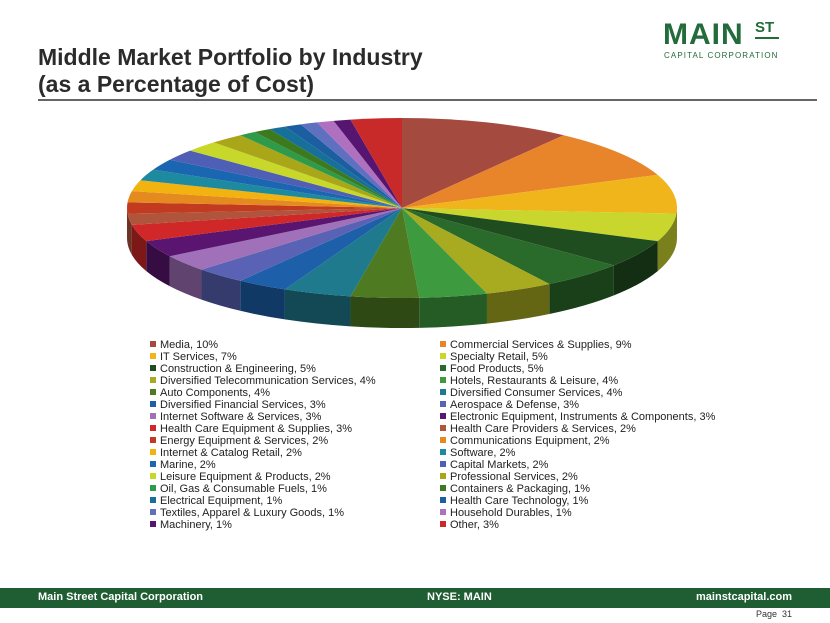 The height and width of the screenshot is (623, 830). Describe the element at coordinates (238, 369) in the screenshot. I see `legend-label: Construction & Engineering, 5%` at that location.